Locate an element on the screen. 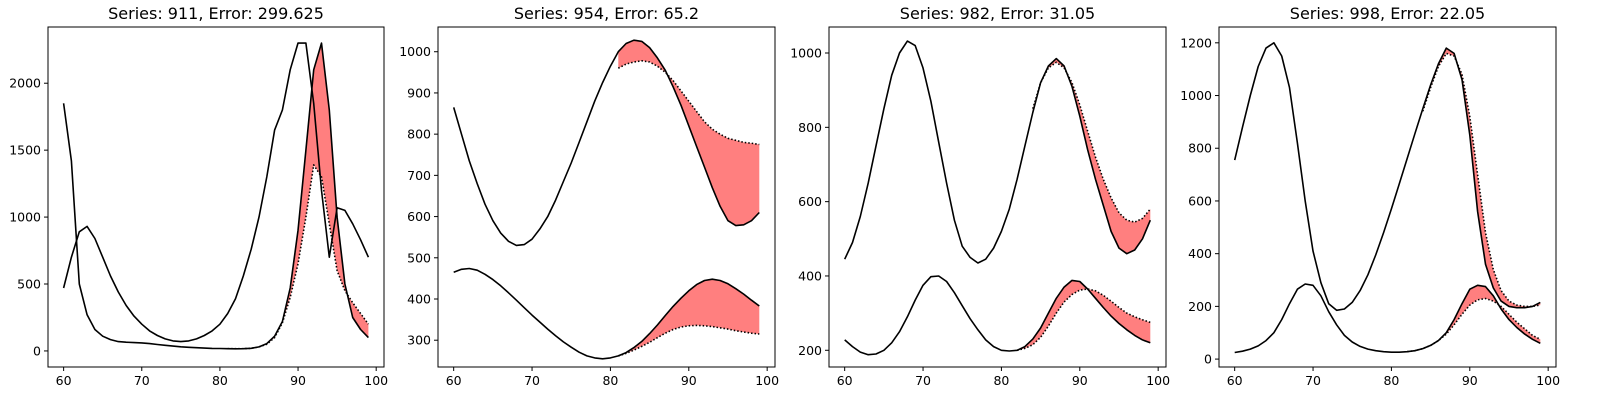 The width and height of the screenshot is (1600, 400). subplot-title: Series: 911, Error: 299.625 is located at coordinates (216, 13).